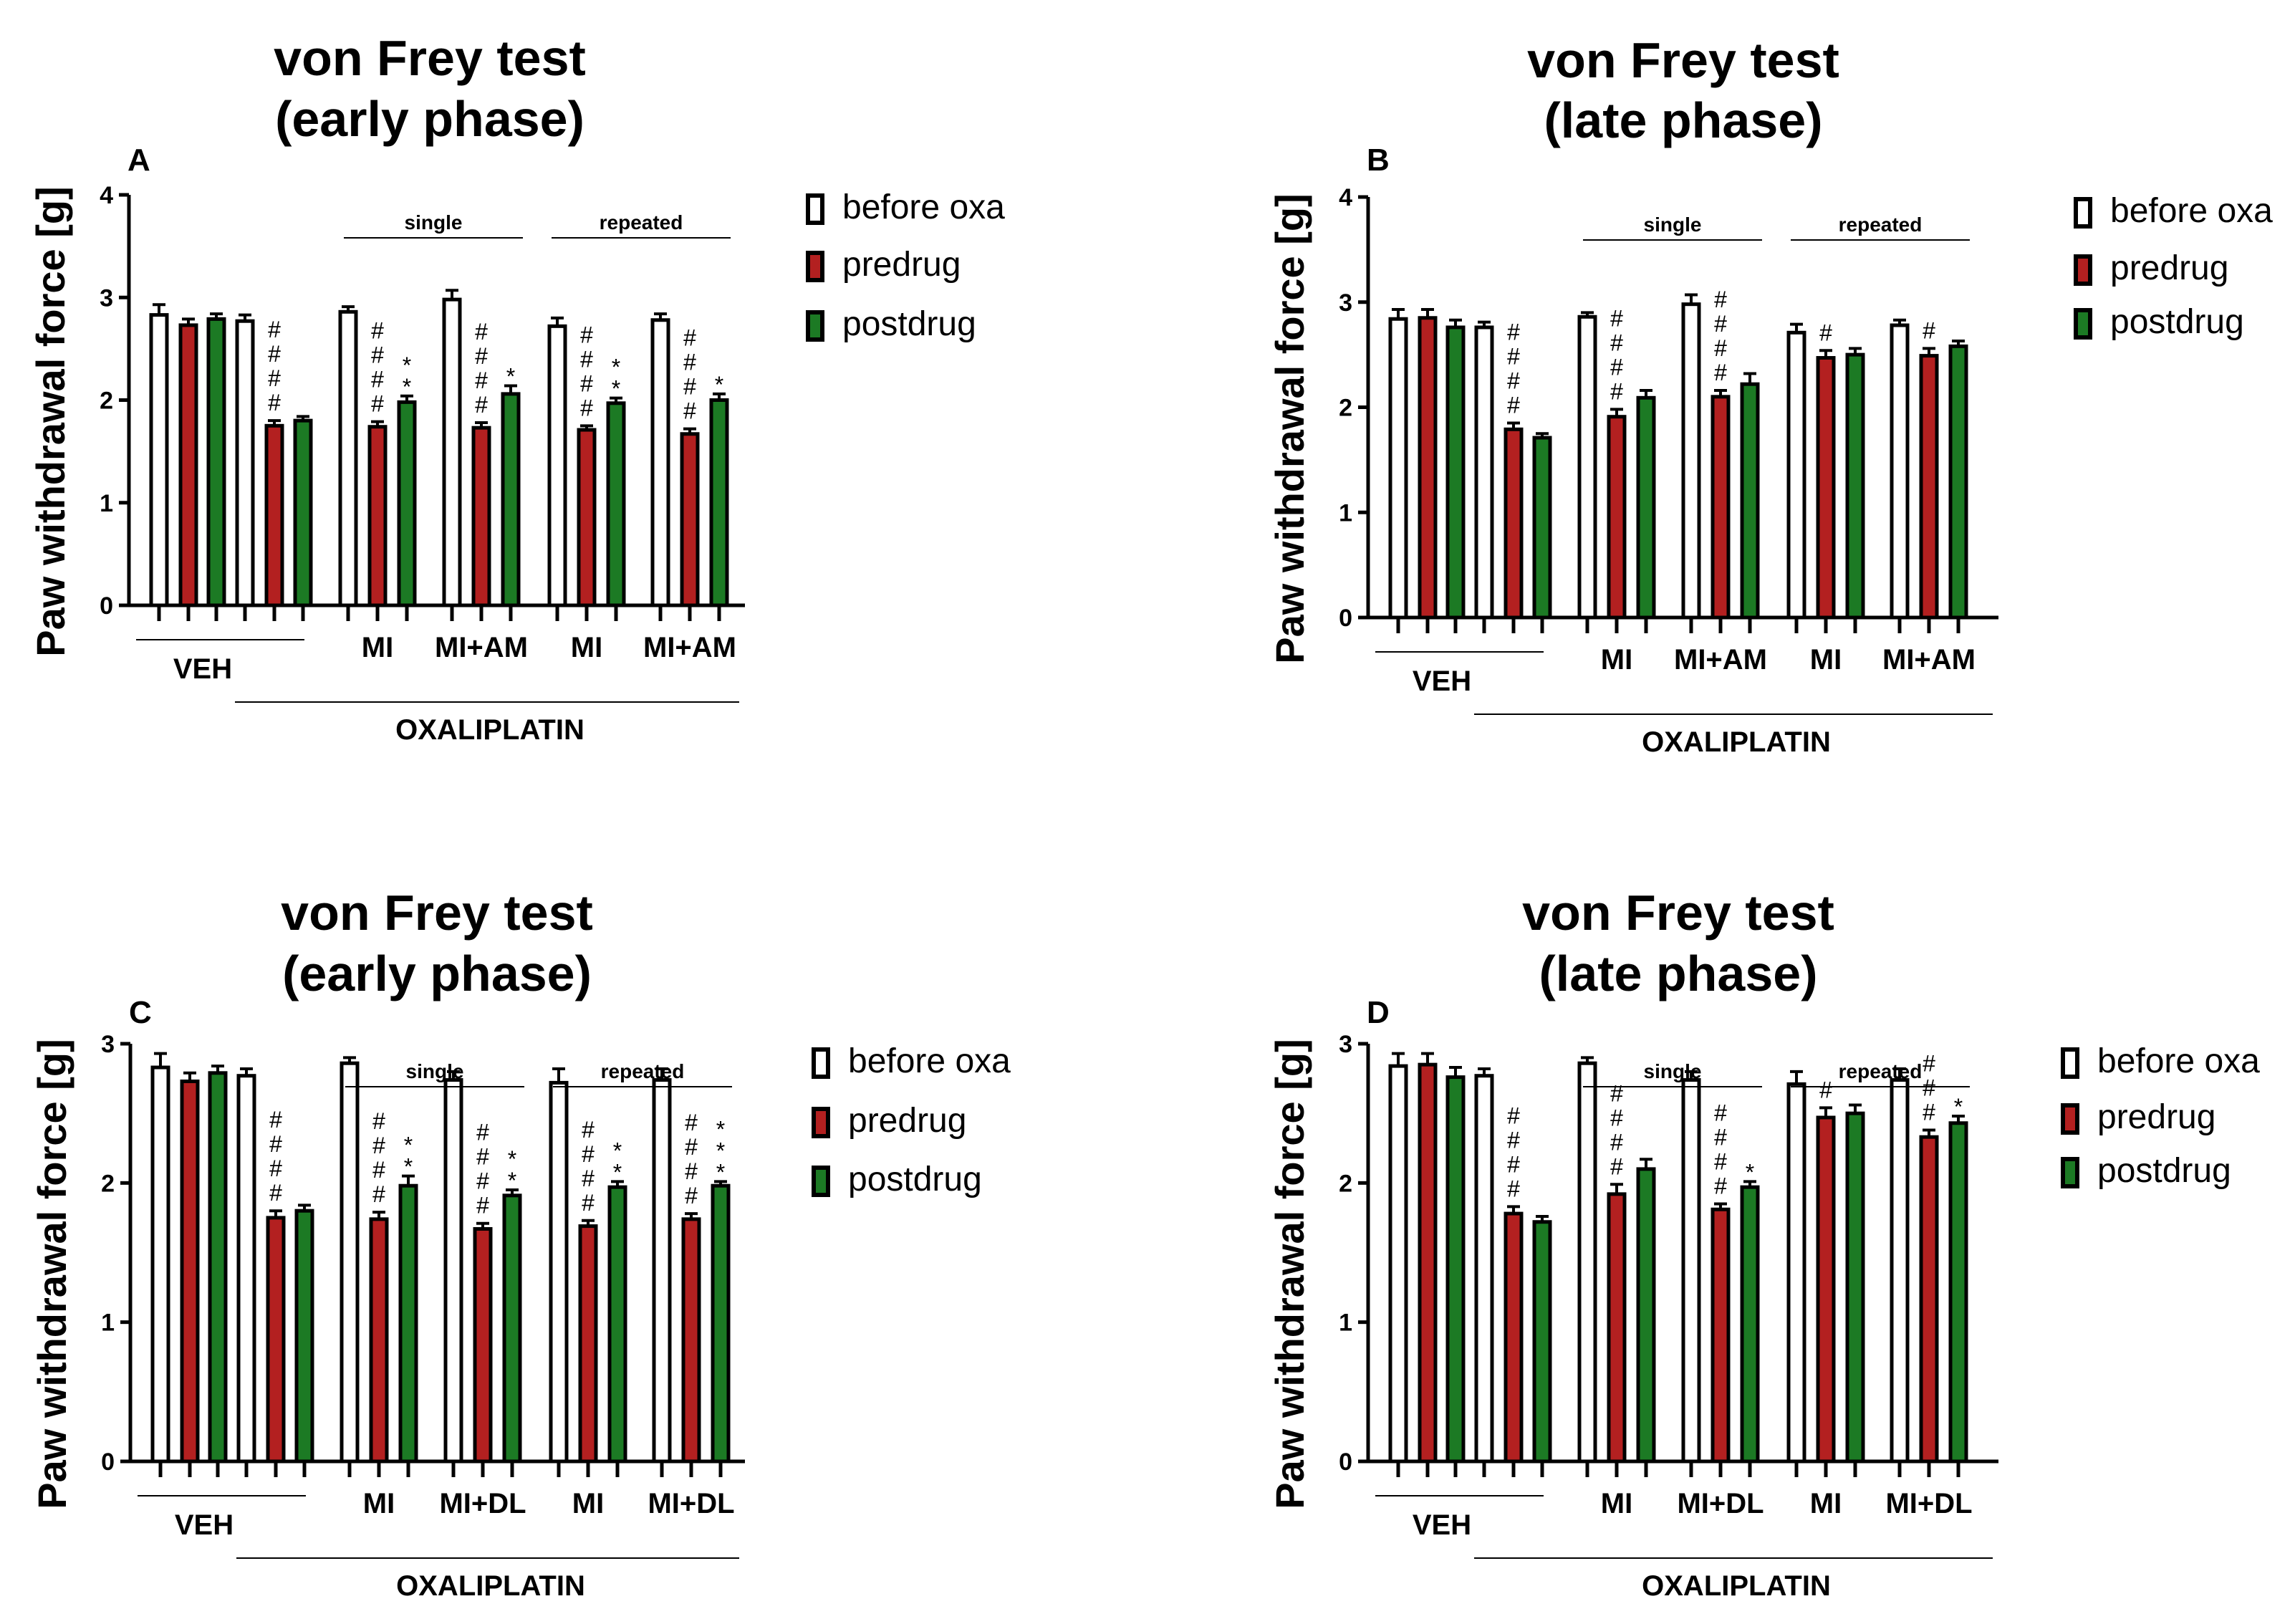  What do you see at coordinates (140, 1013) in the screenshot?
I see `panel-letter: C` at bounding box center [140, 1013].